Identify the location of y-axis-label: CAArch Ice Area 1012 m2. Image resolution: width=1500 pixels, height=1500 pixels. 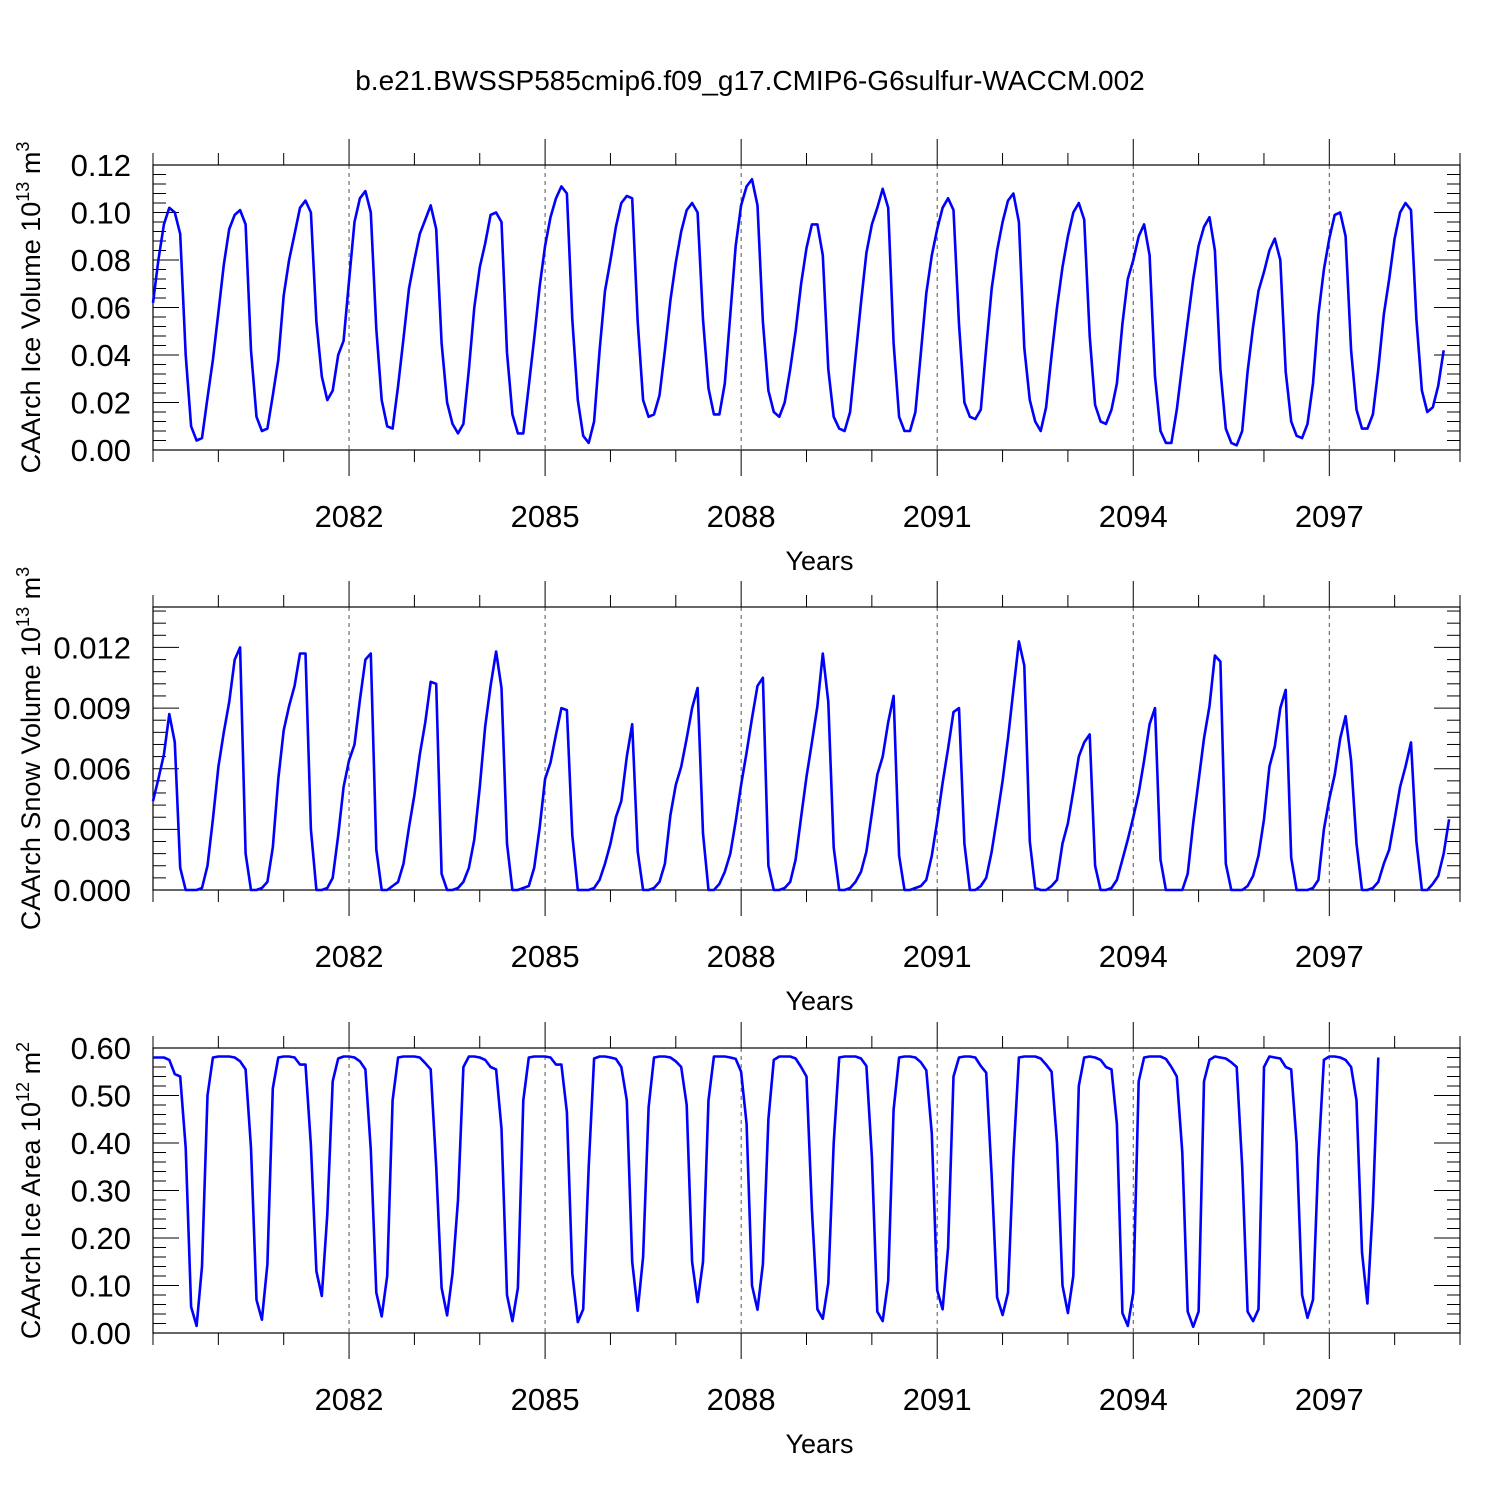
(29, 1190).